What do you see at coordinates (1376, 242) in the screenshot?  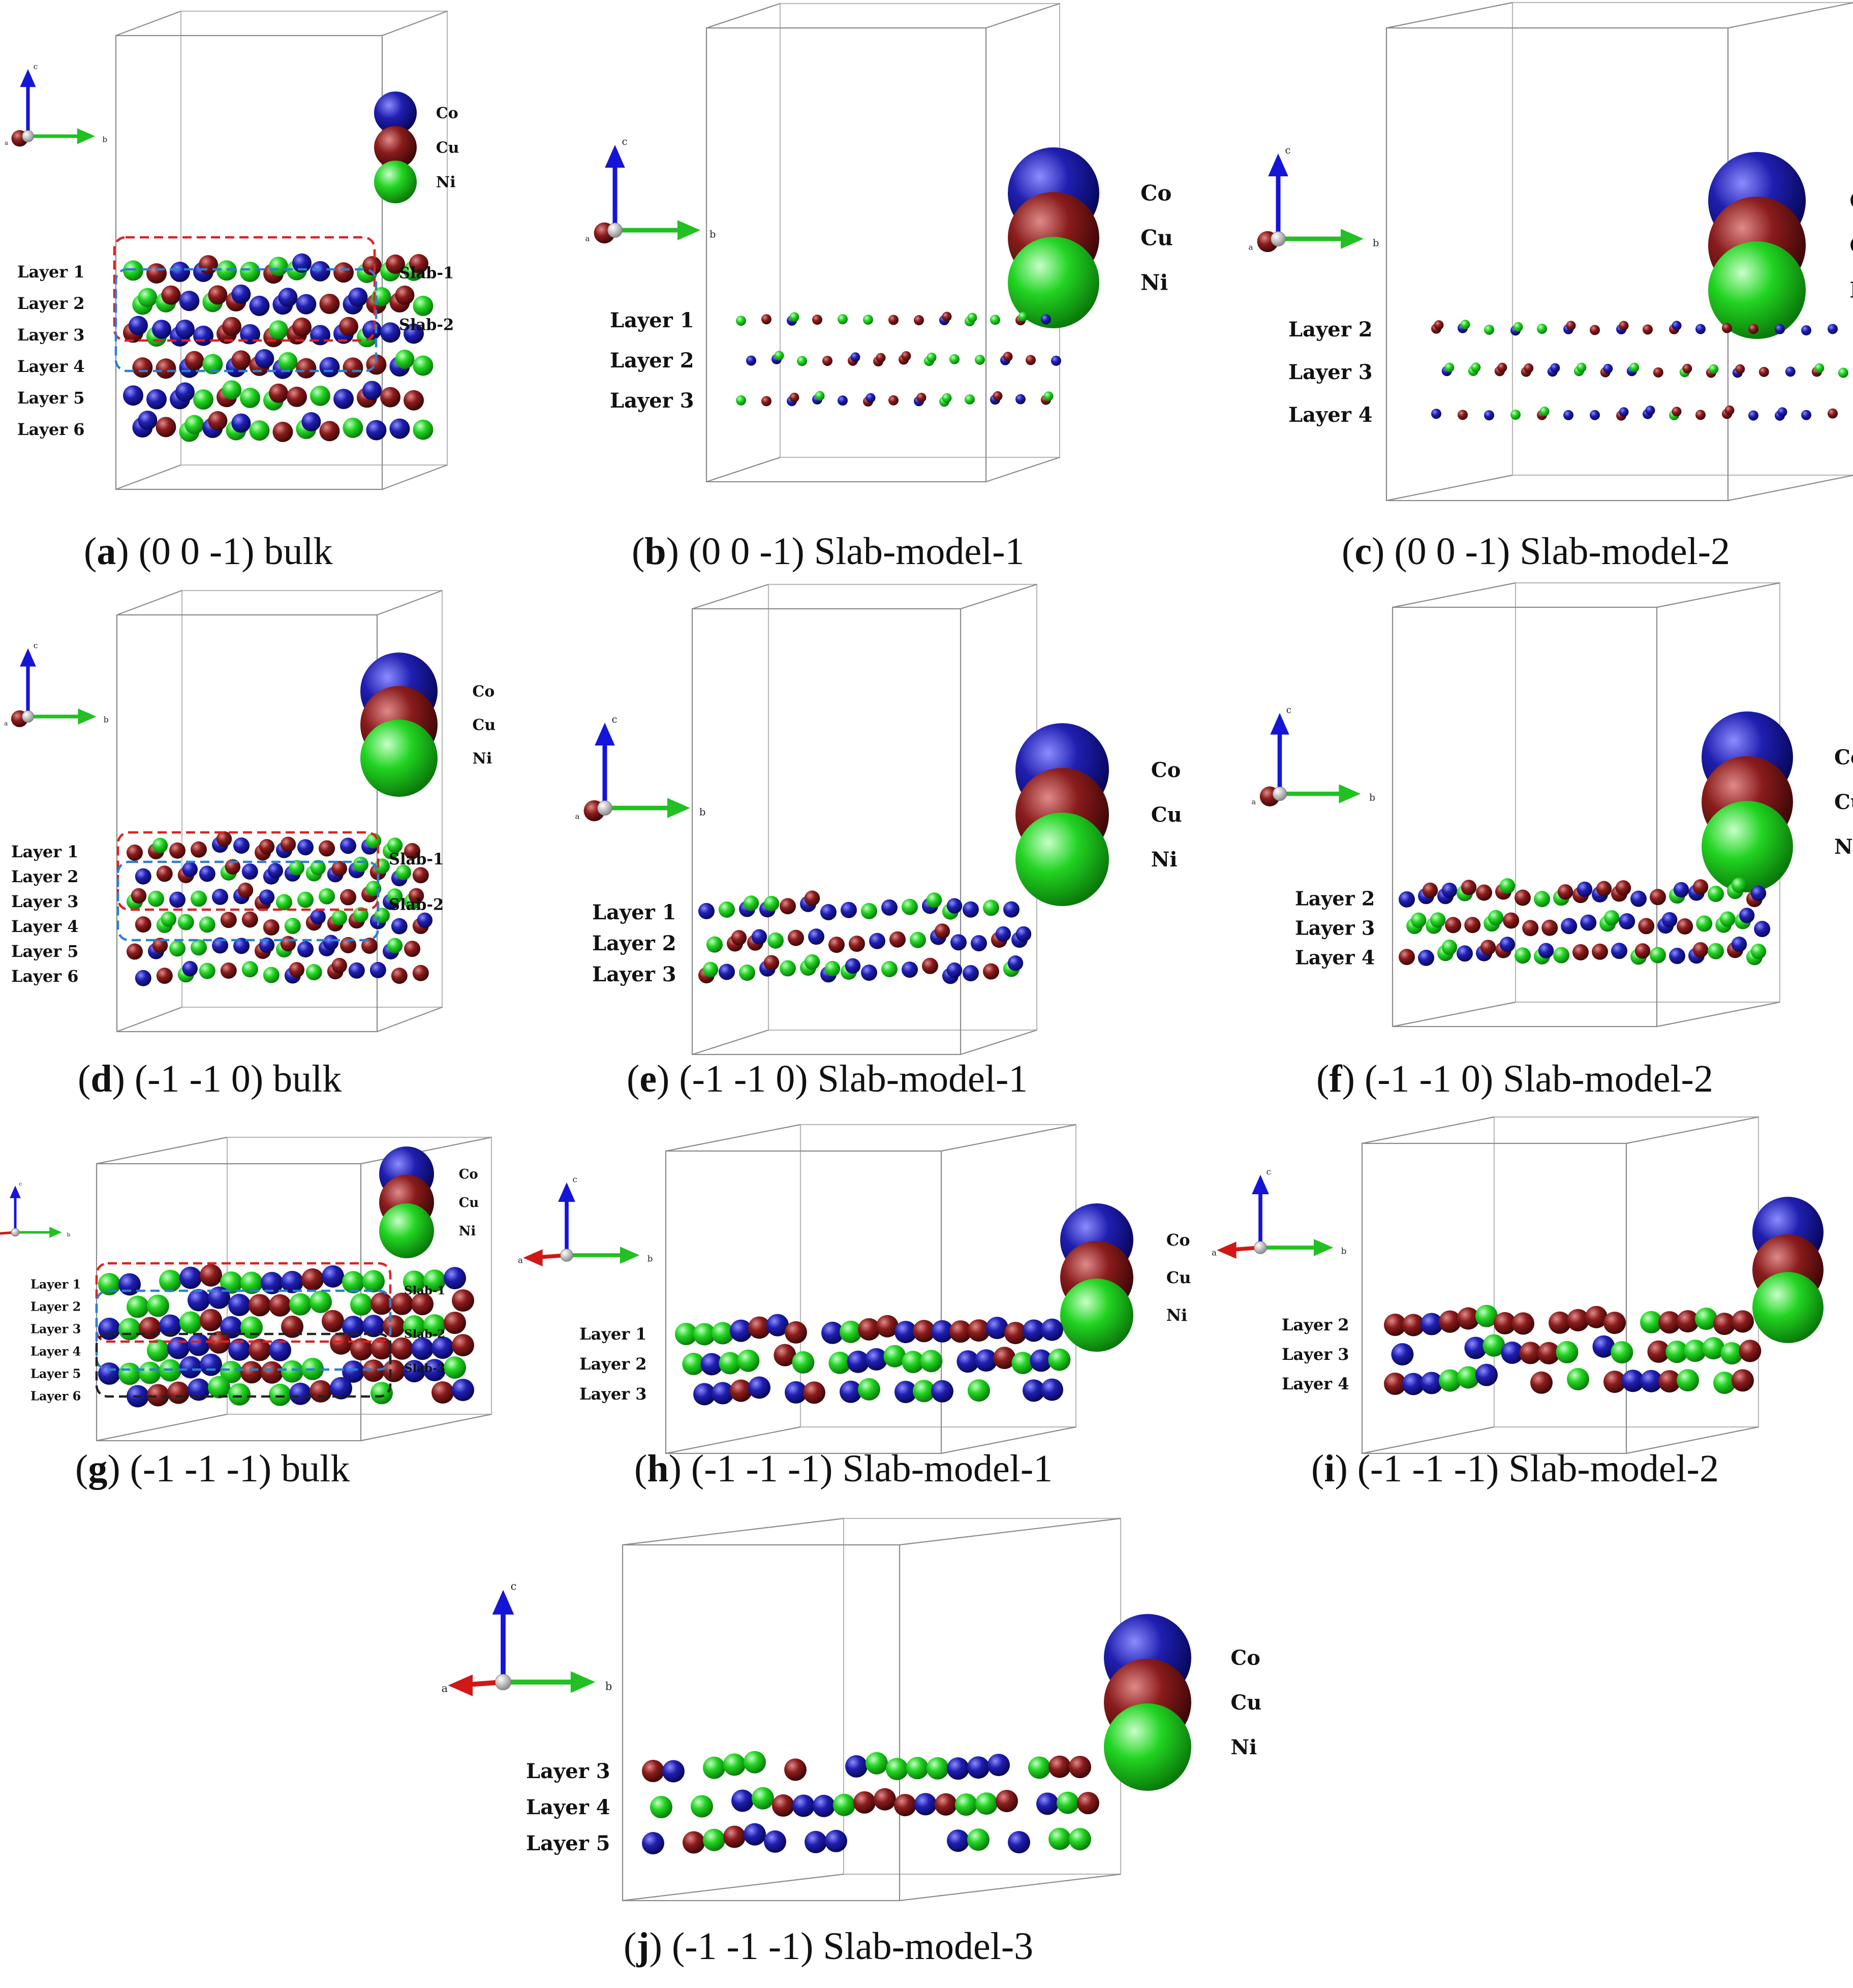 I see `b-axis-label: b` at bounding box center [1376, 242].